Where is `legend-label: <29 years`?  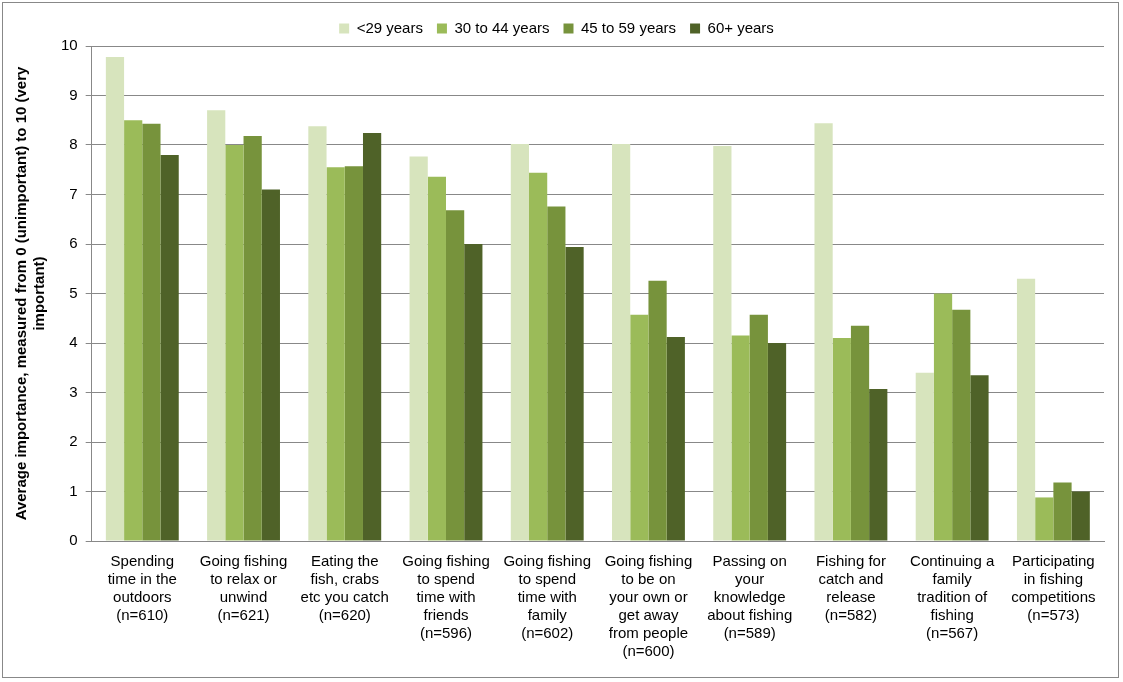 legend-label: <29 years is located at coordinates (389, 27).